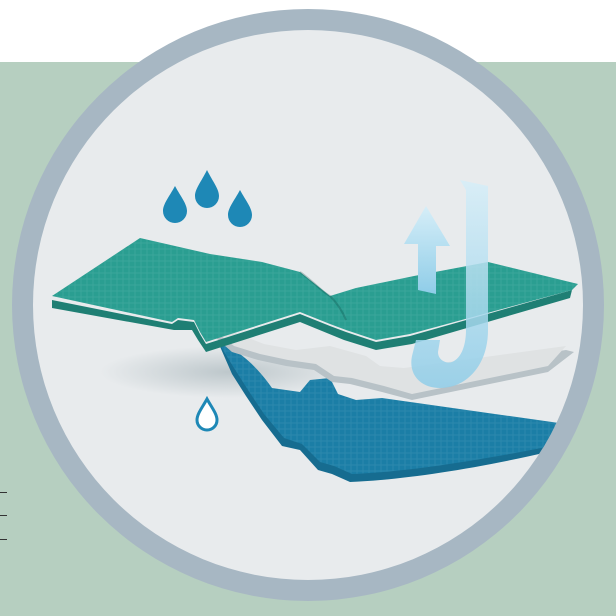  Describe the element at coordinates (387, 360) in the screenshot. I see `membrane-layer` at that location.